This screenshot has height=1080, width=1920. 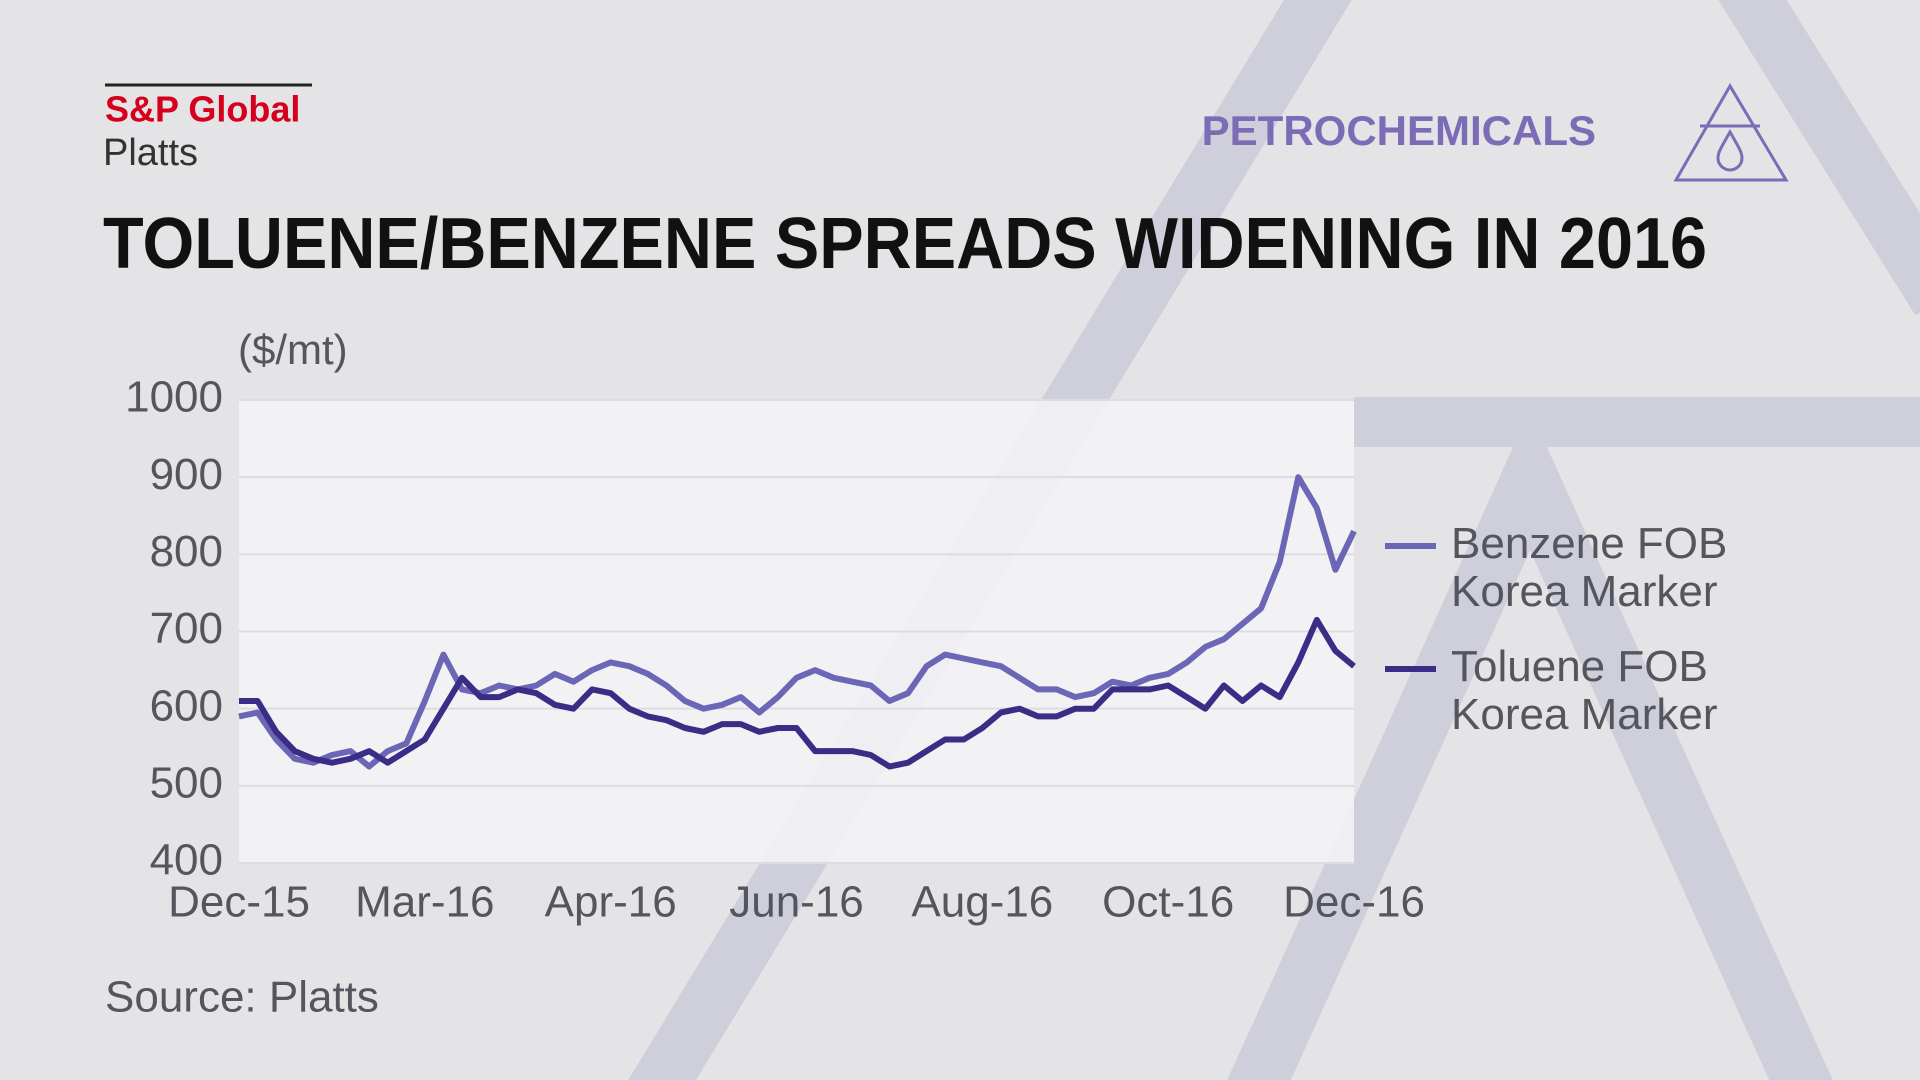 I want to click on y-tick-label: 700, so click(x=186, y=628).